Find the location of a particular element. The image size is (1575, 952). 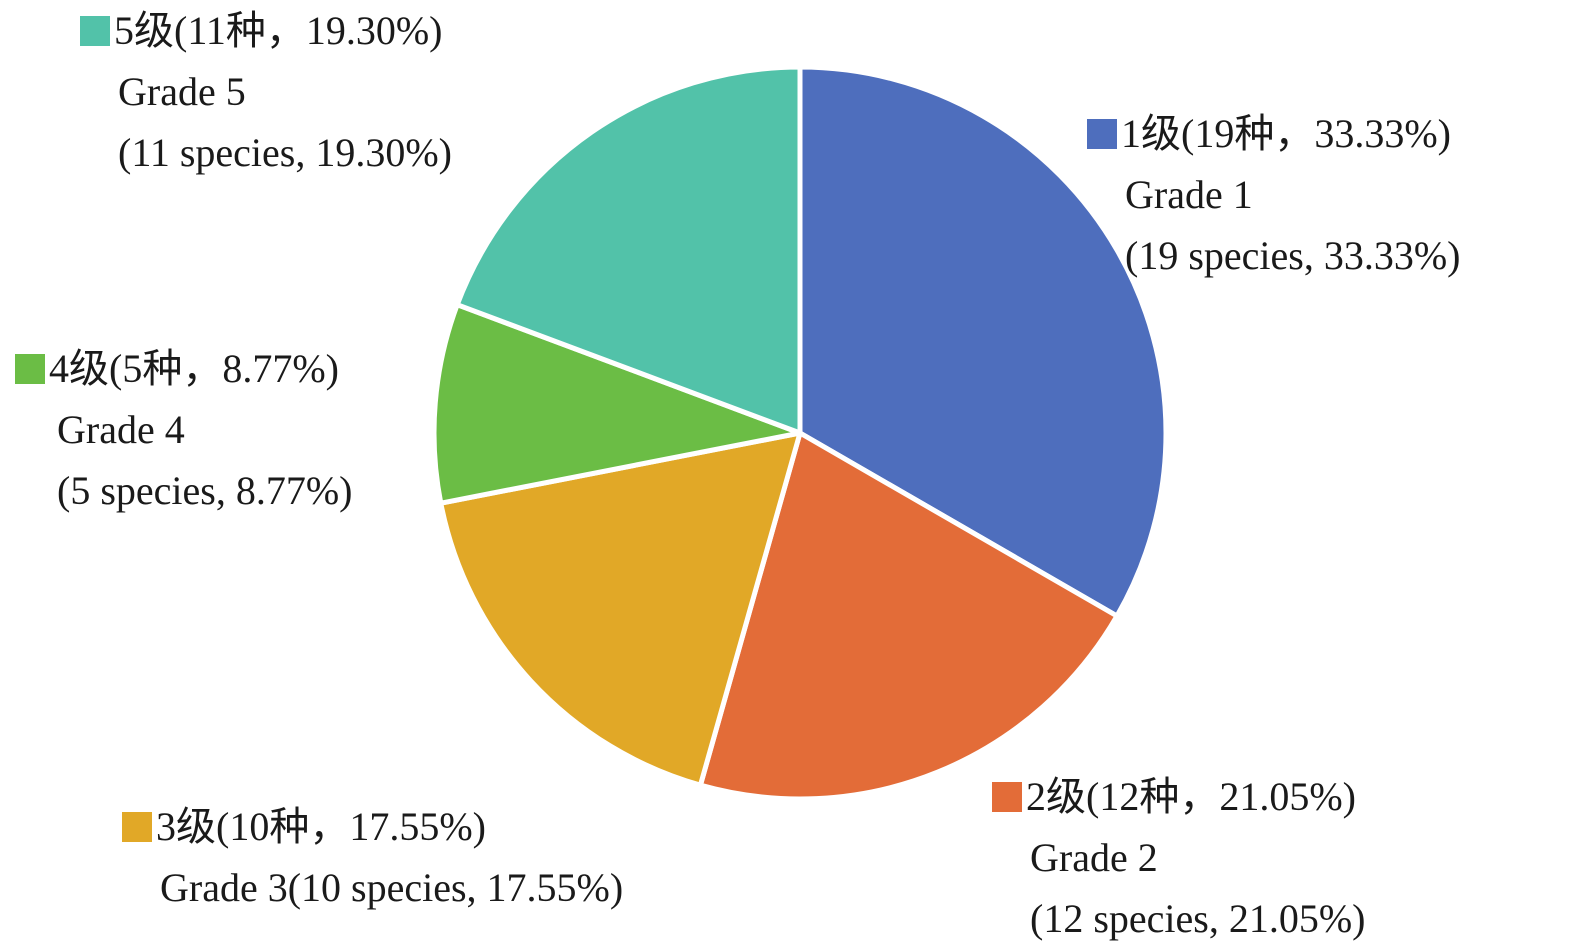

slice-label-grade-4: 4级(5种，8.77%) Grade 4 (5 species, 8.77%) is located at coordinates (183, 429).